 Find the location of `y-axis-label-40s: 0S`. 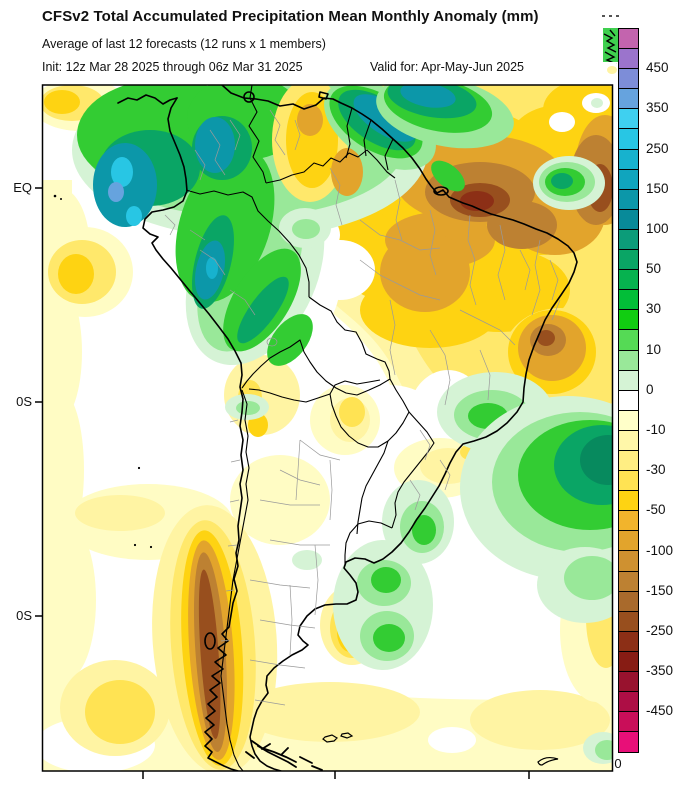

y-axis-label-40s: 0S is located at coordinates (24, 615).